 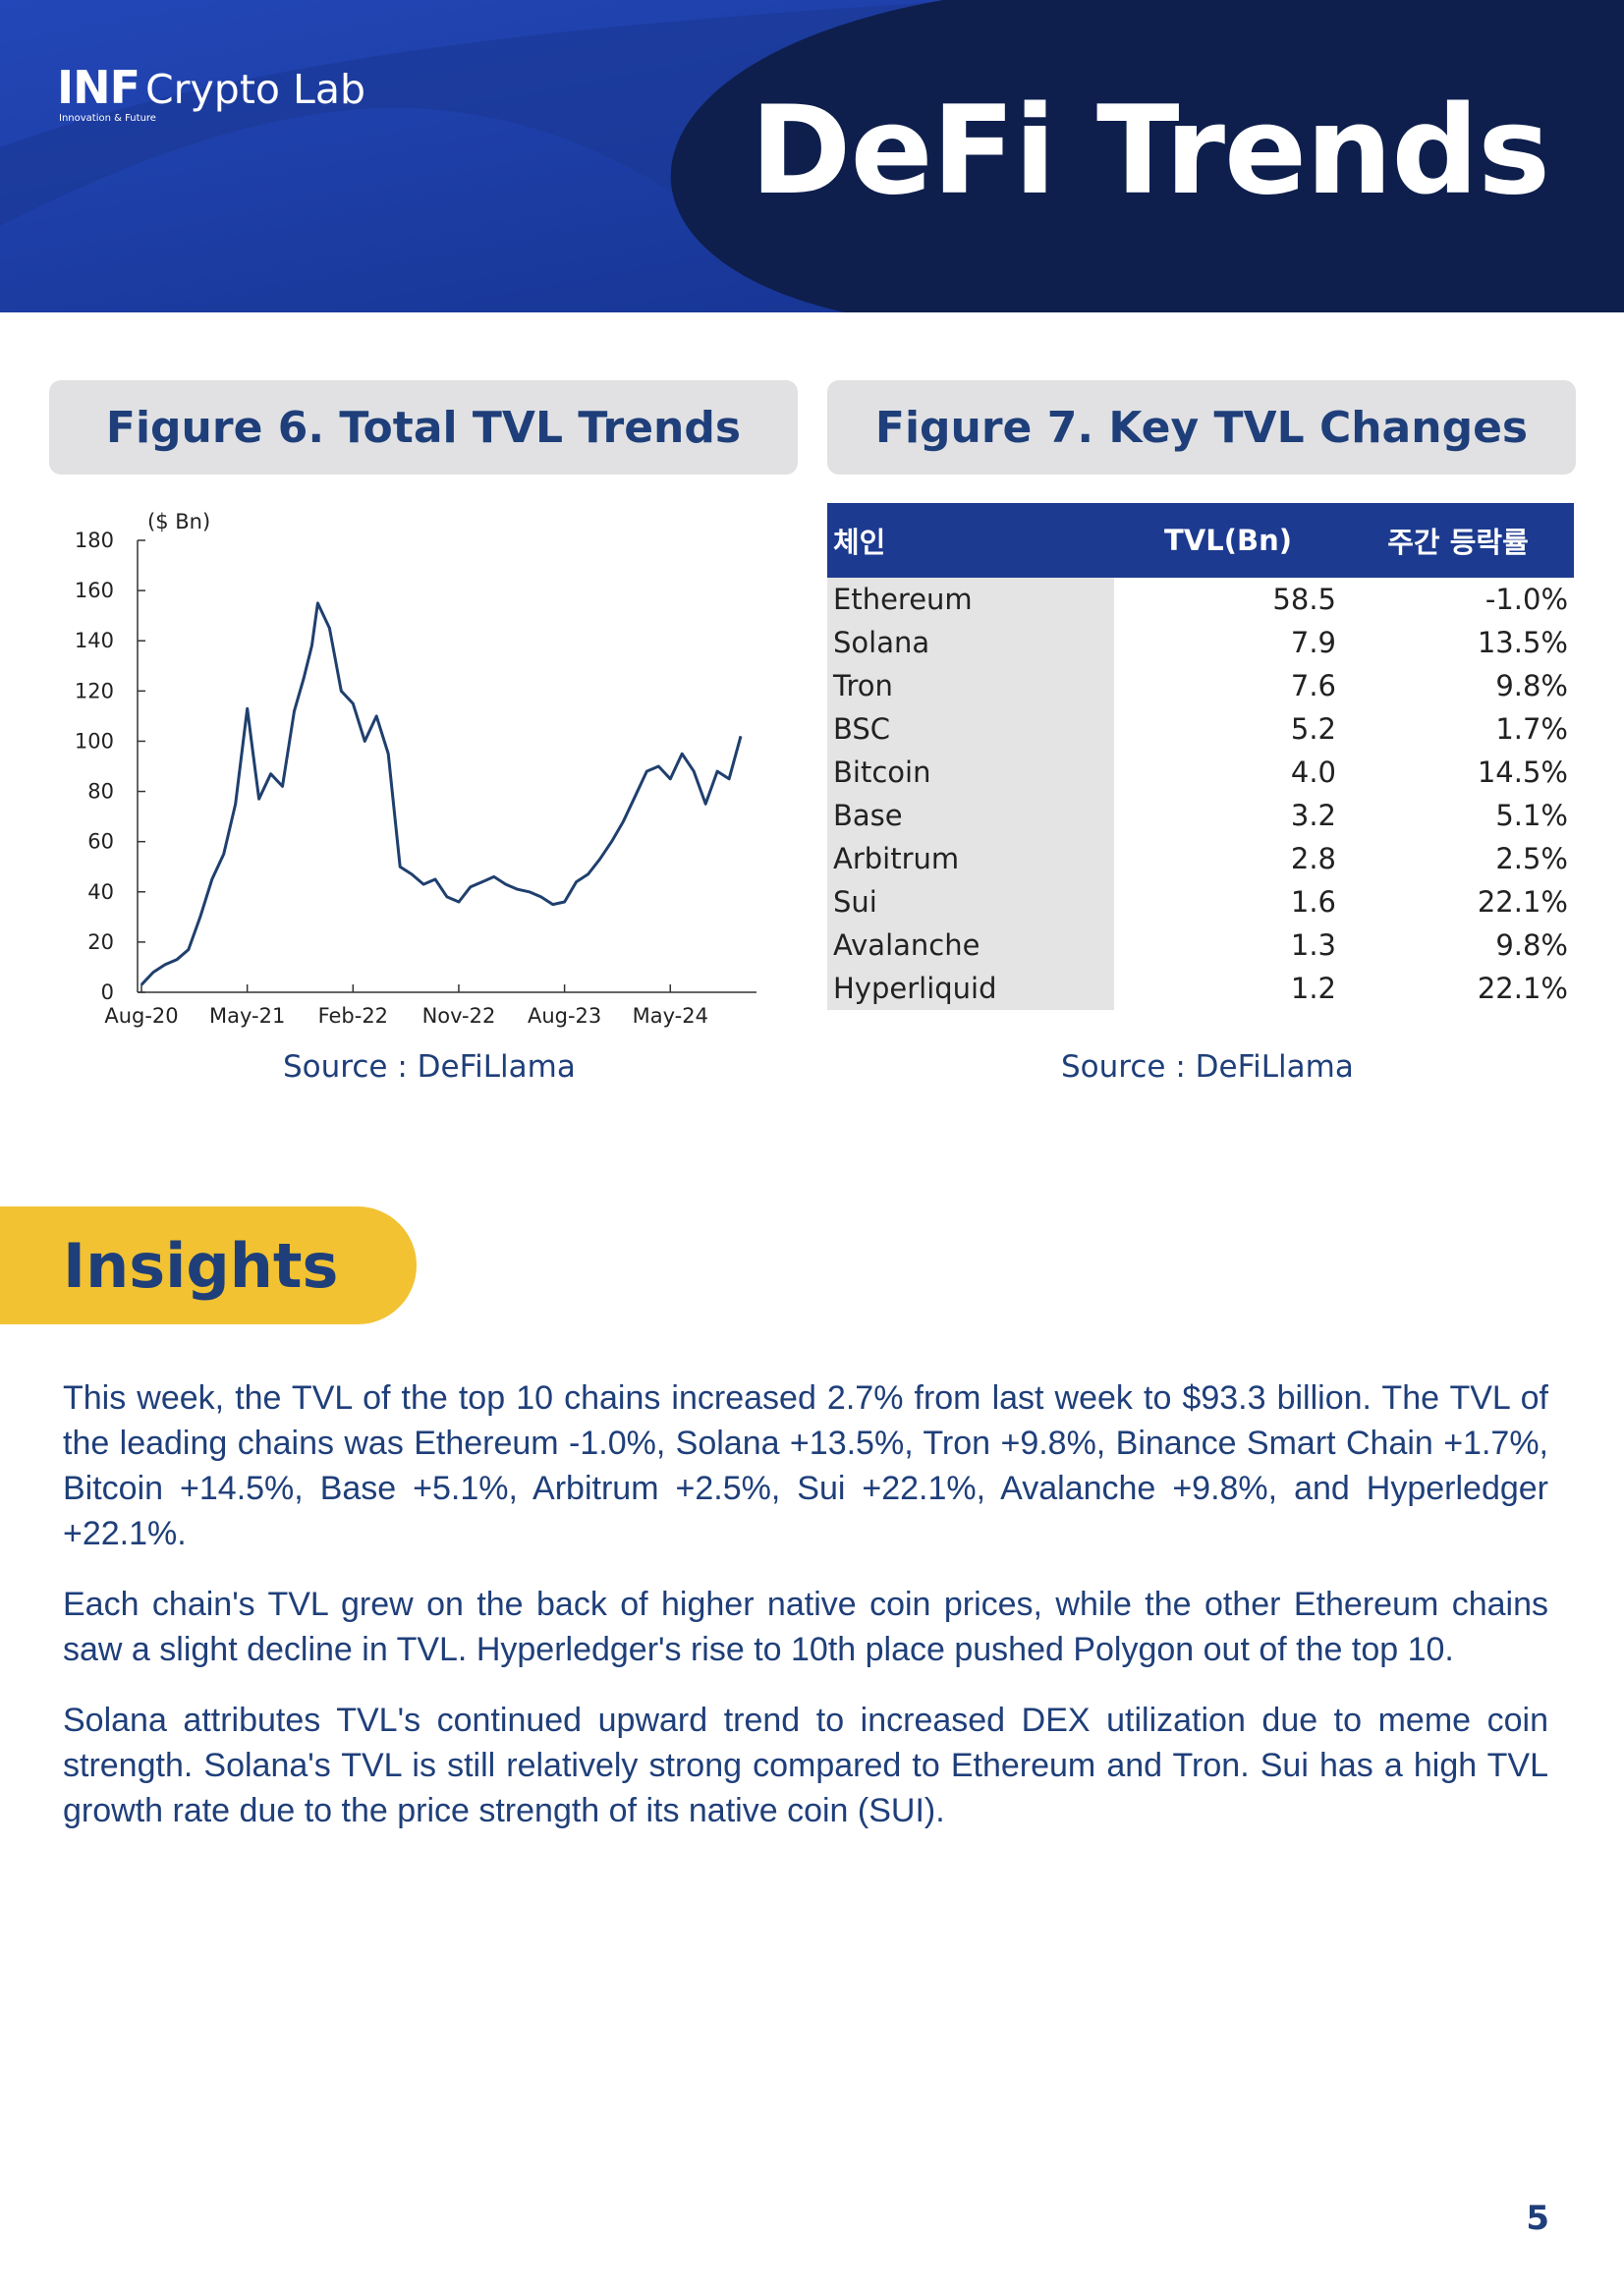 I want to click on table-row: BSC 5.2 1.7%, so click(x=1200, y=729).